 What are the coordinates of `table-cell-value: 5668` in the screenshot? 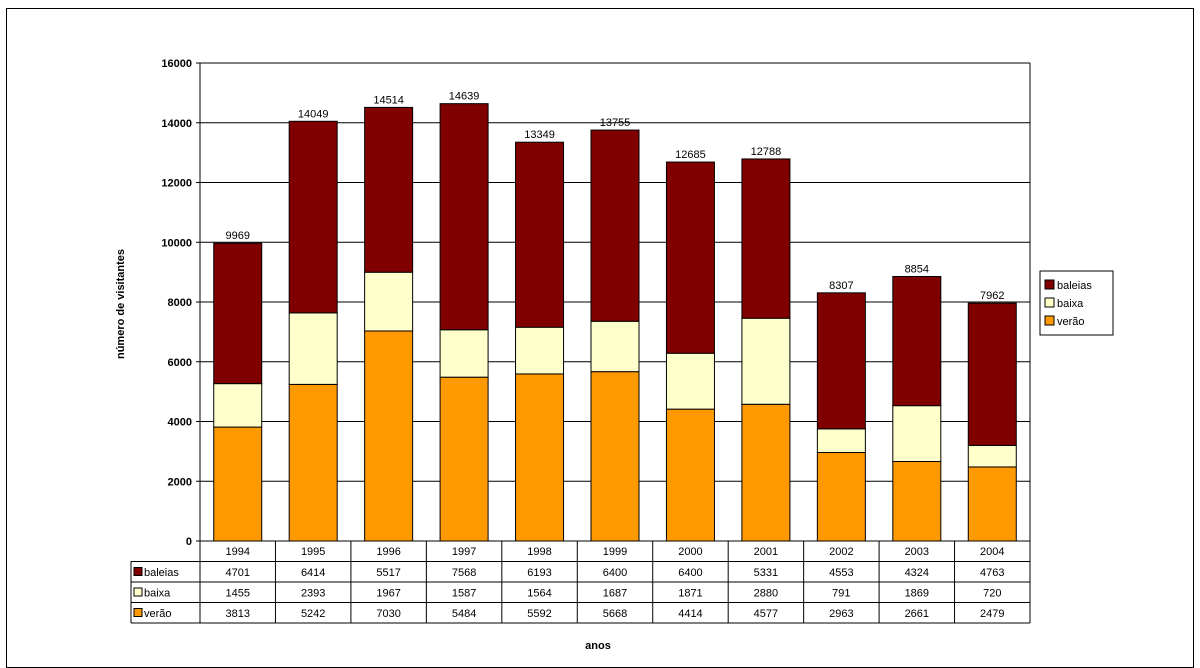 It's located at (615, 614).